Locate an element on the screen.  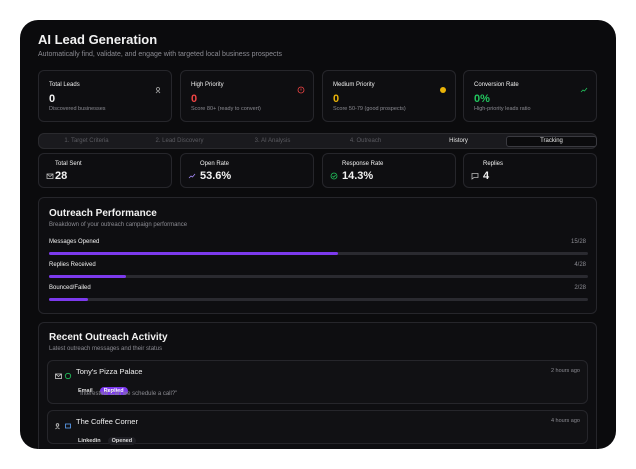
row-value: 15/28 is located at coordinates (578, 242).